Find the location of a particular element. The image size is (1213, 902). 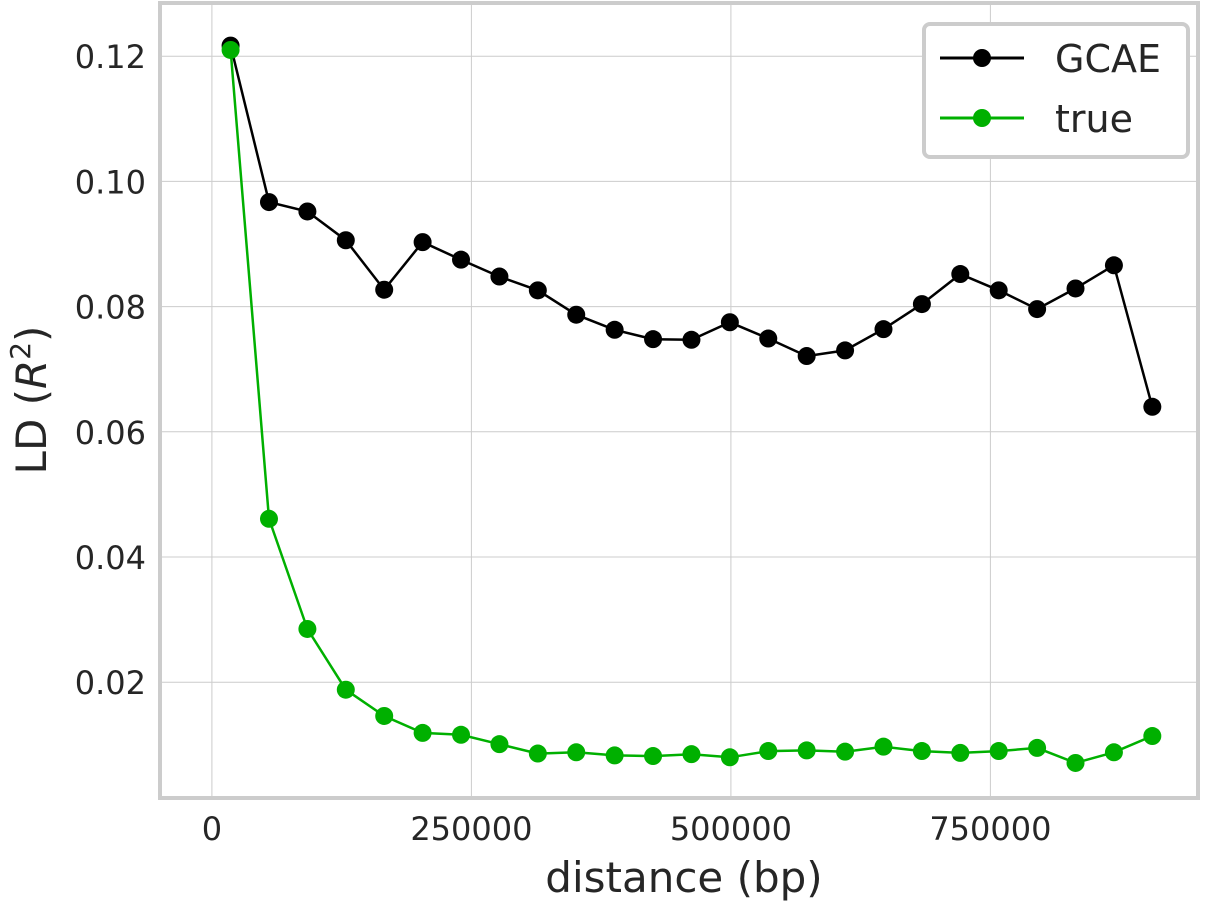

y-tick-label: 0.12 is located at coordinates (110, 57).